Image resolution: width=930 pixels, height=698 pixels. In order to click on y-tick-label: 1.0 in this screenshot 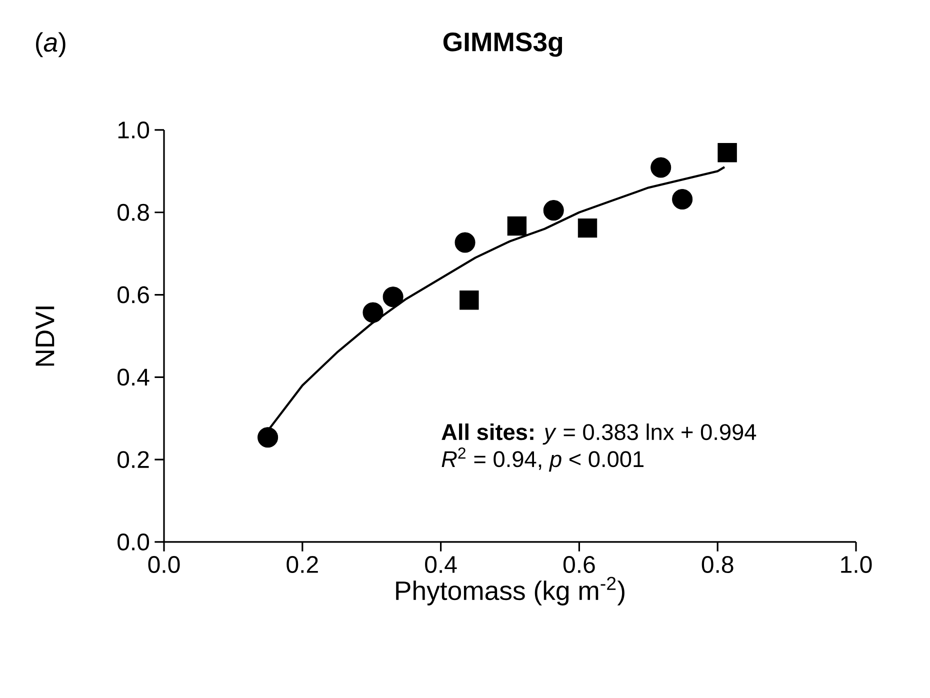, I will do `click(134, 129)`.